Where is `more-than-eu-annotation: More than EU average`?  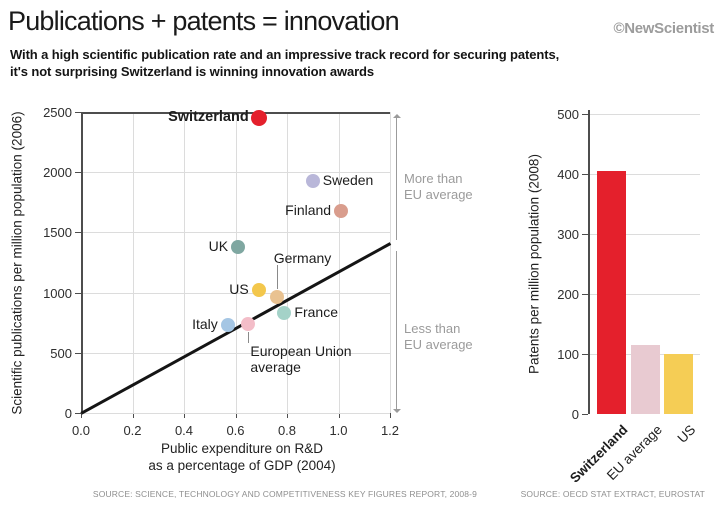 more-than-eu-annotation: More than EU average is located at coordinates (438, 186).